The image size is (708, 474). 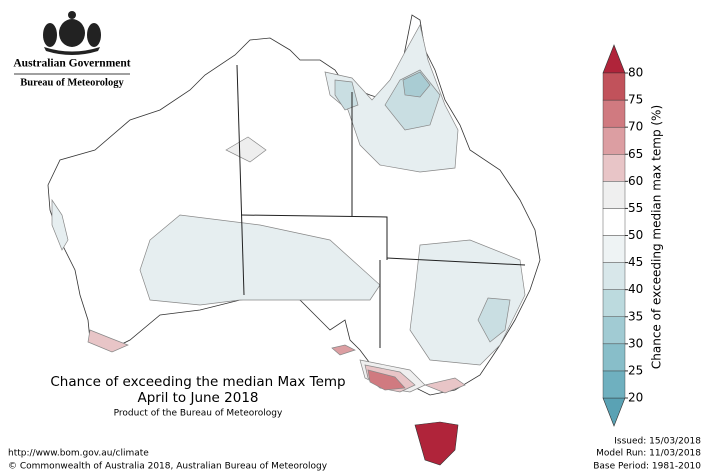 I want to click on colorbar-tick-label: 25, so click(x=635, y=370).